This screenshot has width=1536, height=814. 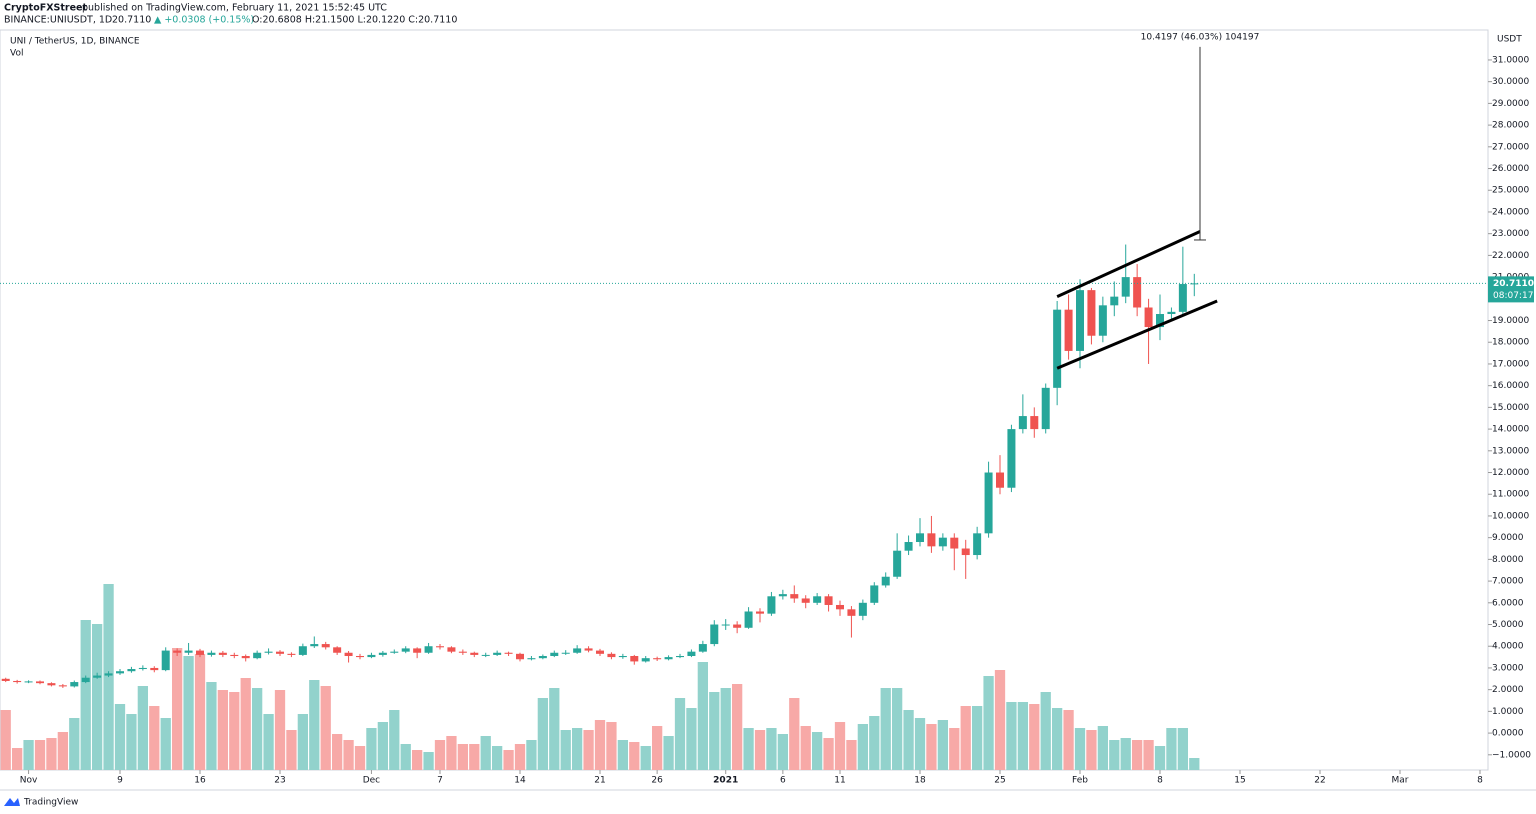 What do you see at coordinates (1513, 296) in the screenshot?
I see `countdown: 08:07:17` at bounding box center [1513, 296].